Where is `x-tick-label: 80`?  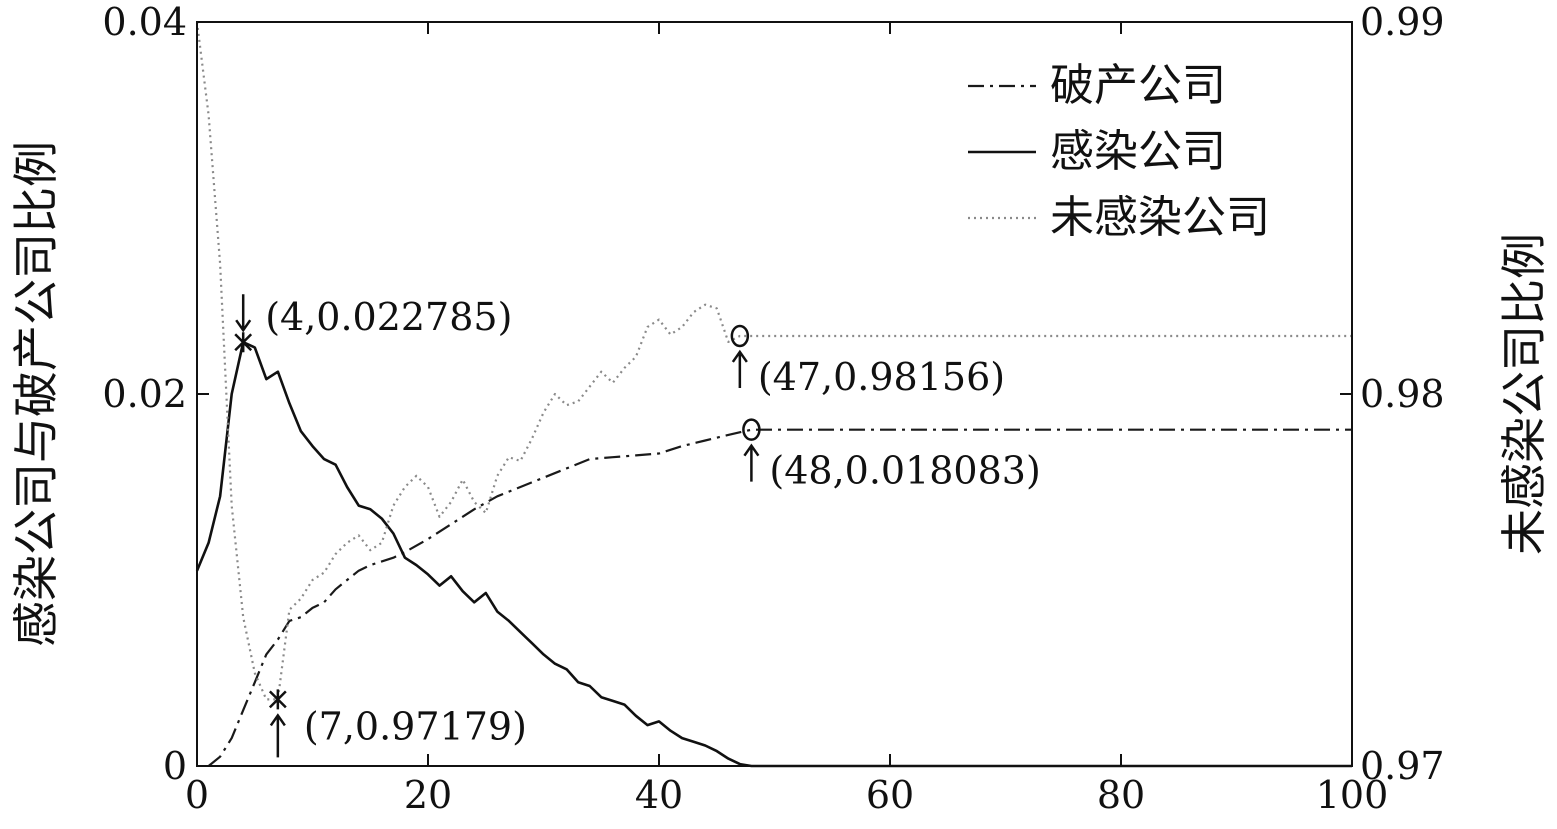 x-tick-label: 80 is located at coordinates (1121, 795).